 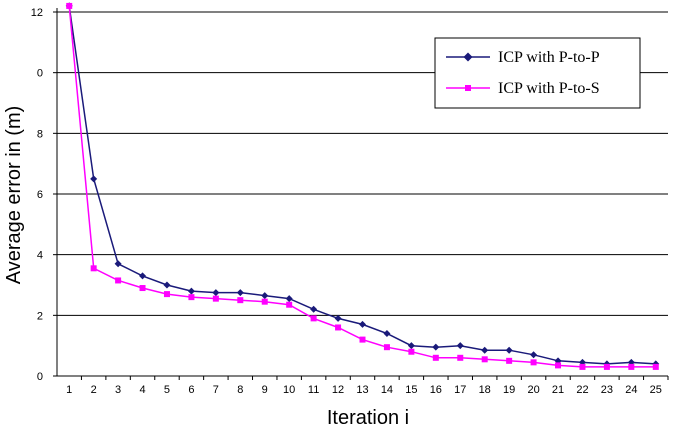 I want to click on x-tick-label: 22, so click(x=582, y=390).